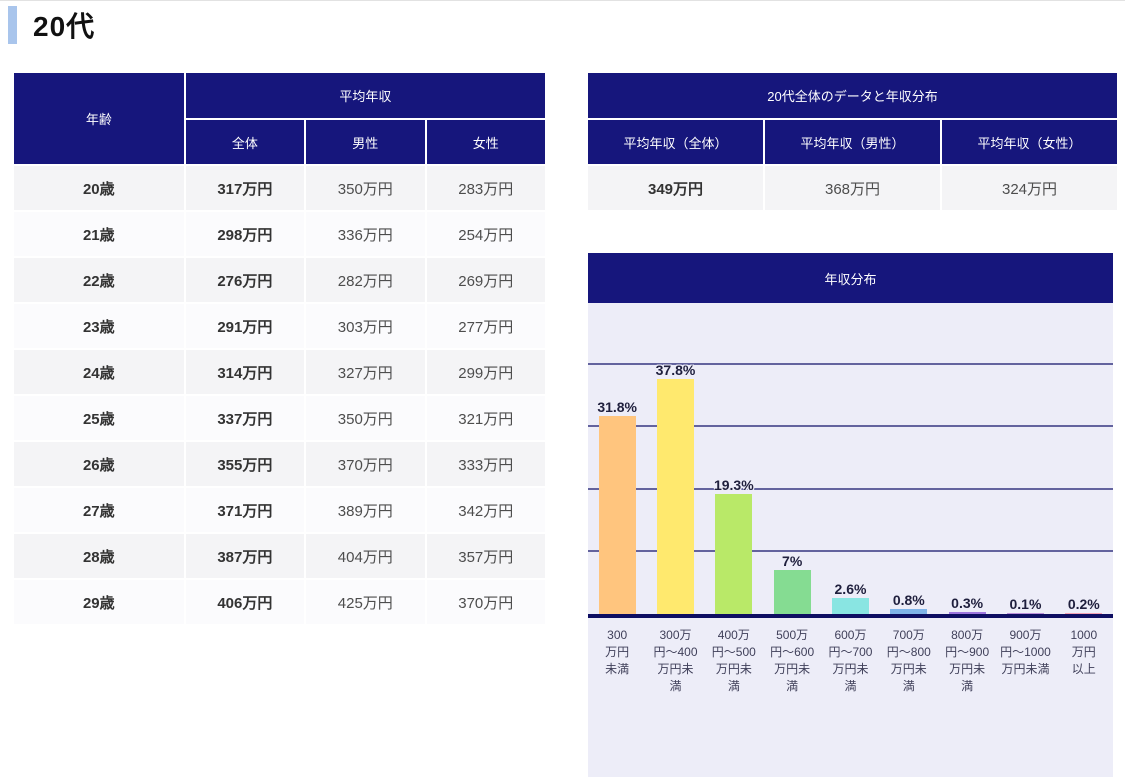  Describe the element at coordinates (99, 602) in the screenshot. I see `age-cell: 29歳` at that location.